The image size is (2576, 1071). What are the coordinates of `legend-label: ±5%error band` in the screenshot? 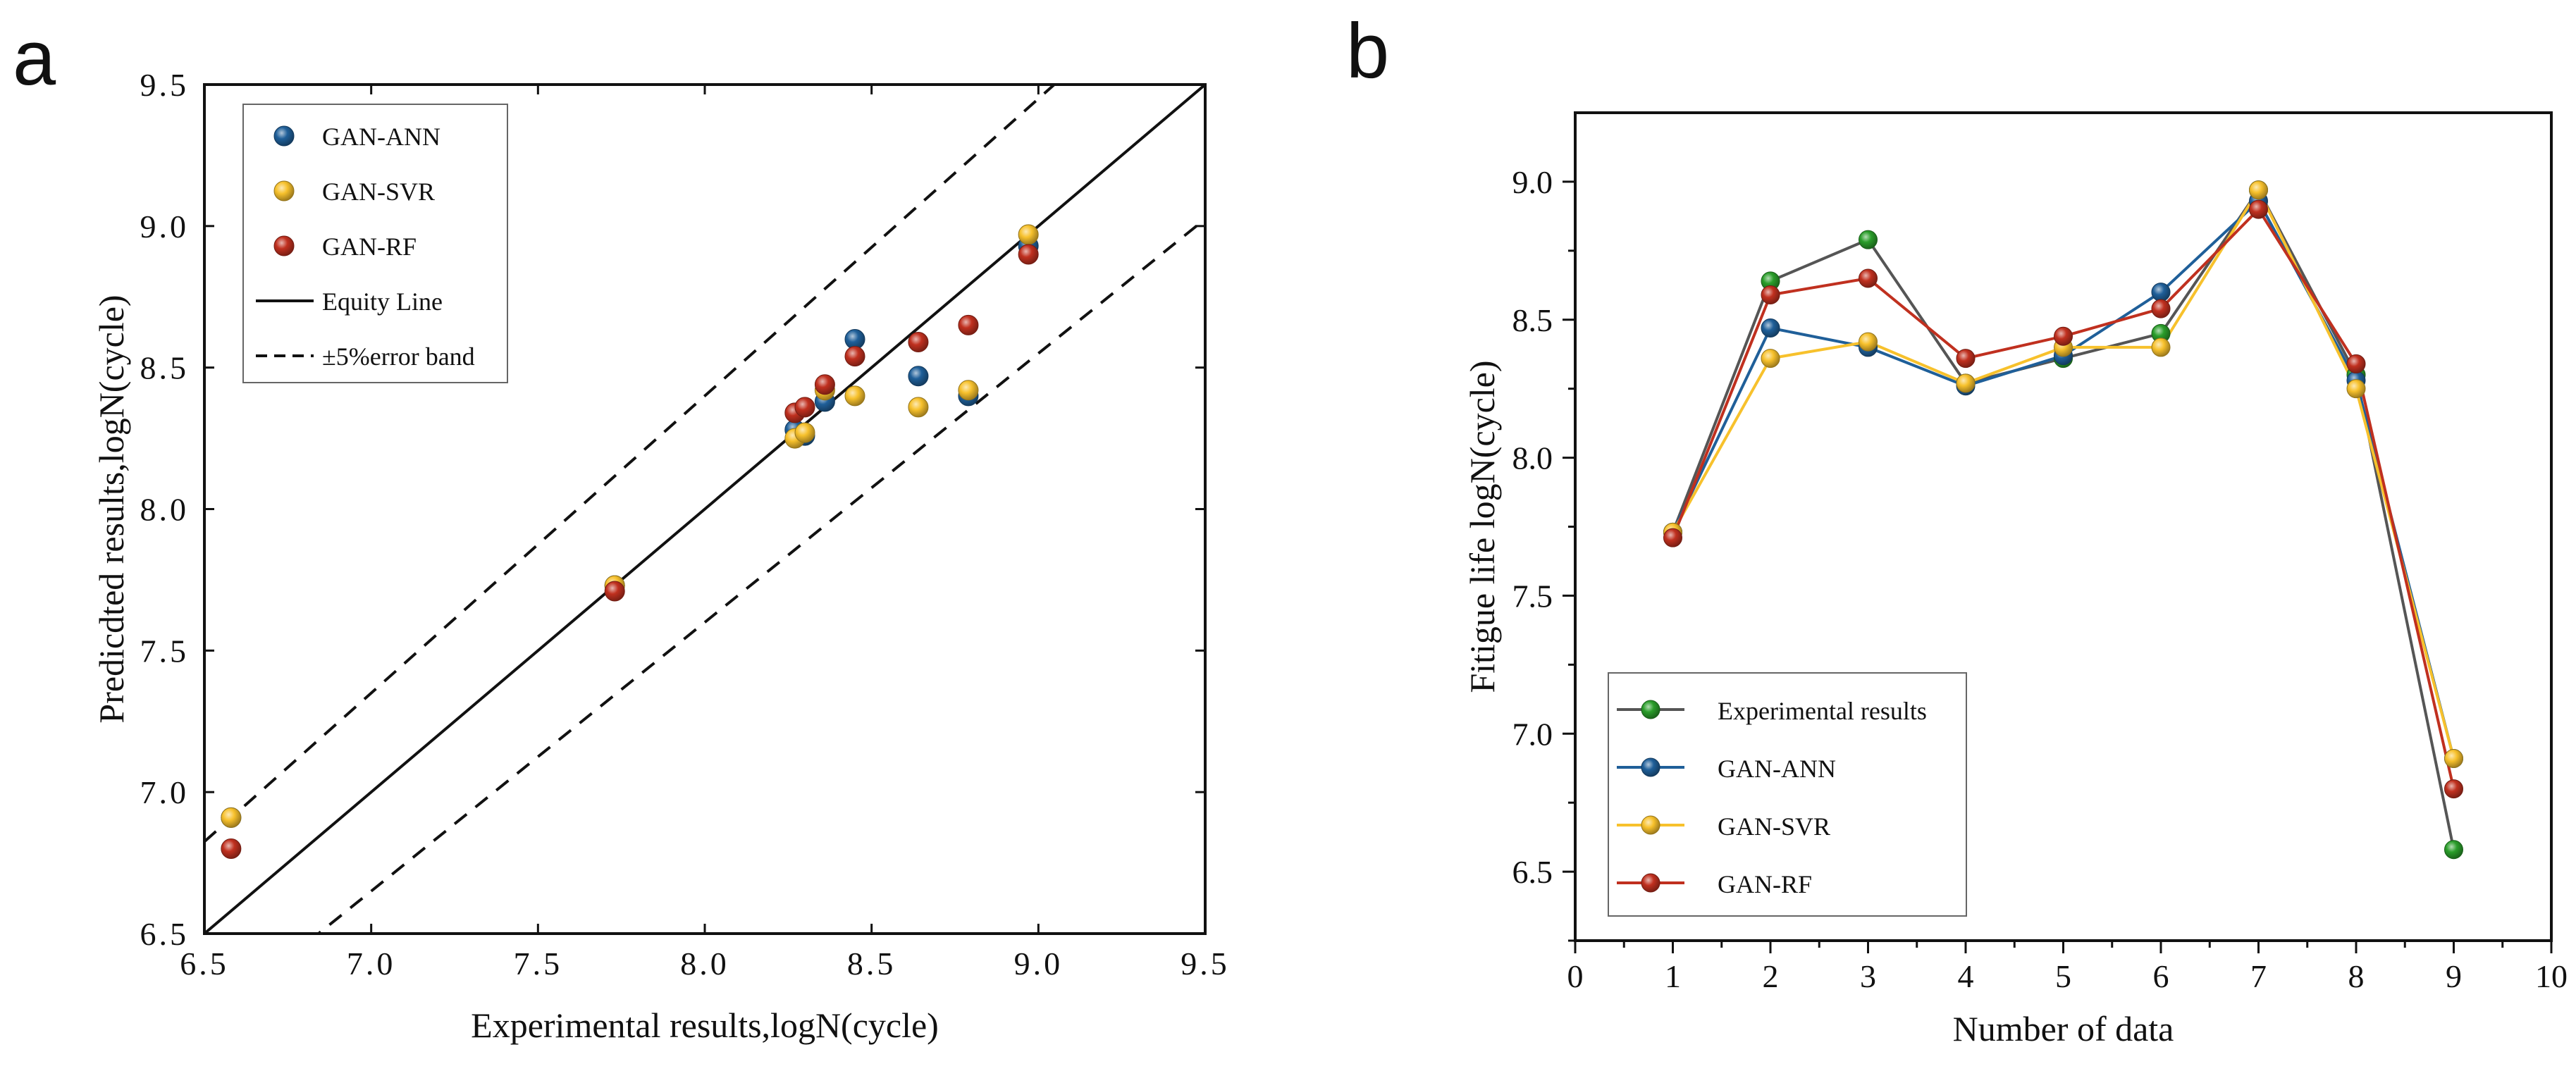 It's located at (399, 357).